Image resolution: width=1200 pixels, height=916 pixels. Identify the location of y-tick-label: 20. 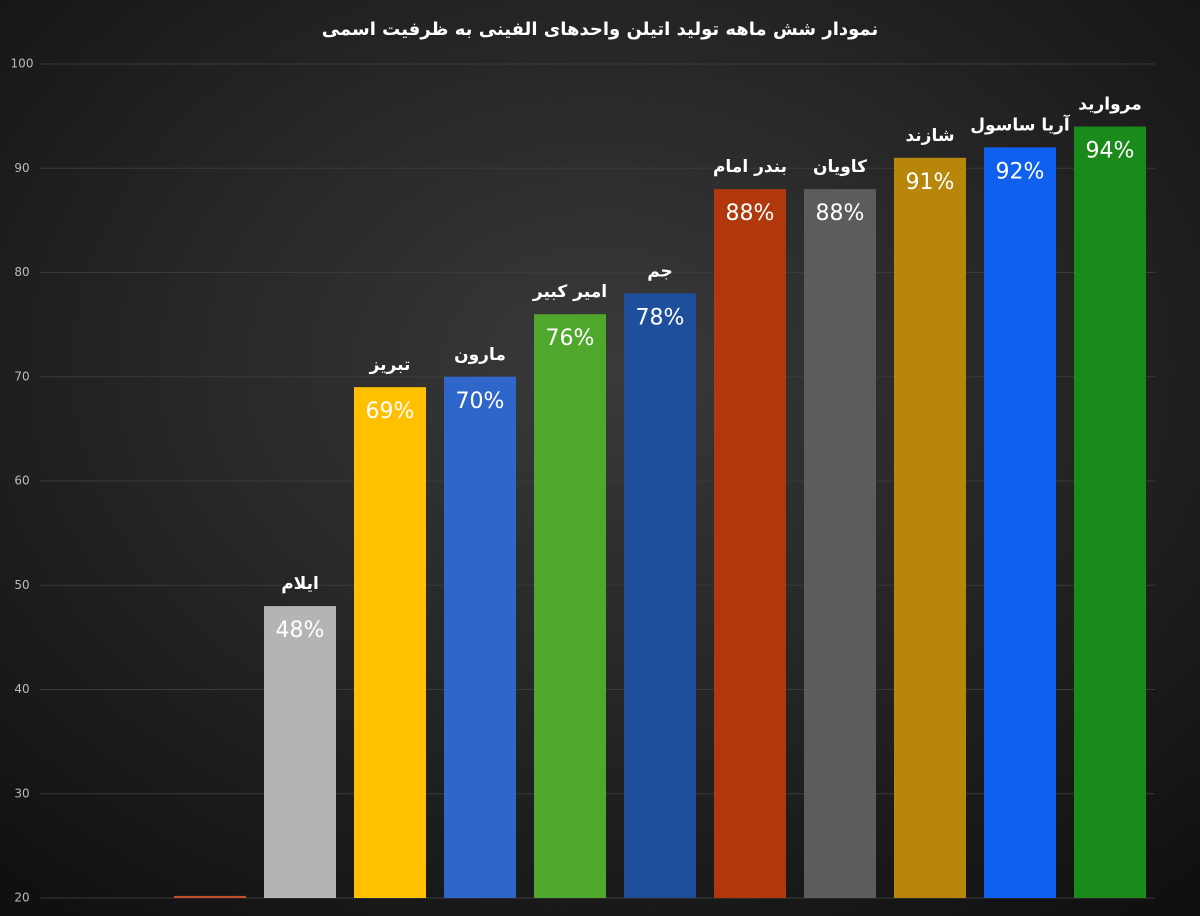
(21, 898).